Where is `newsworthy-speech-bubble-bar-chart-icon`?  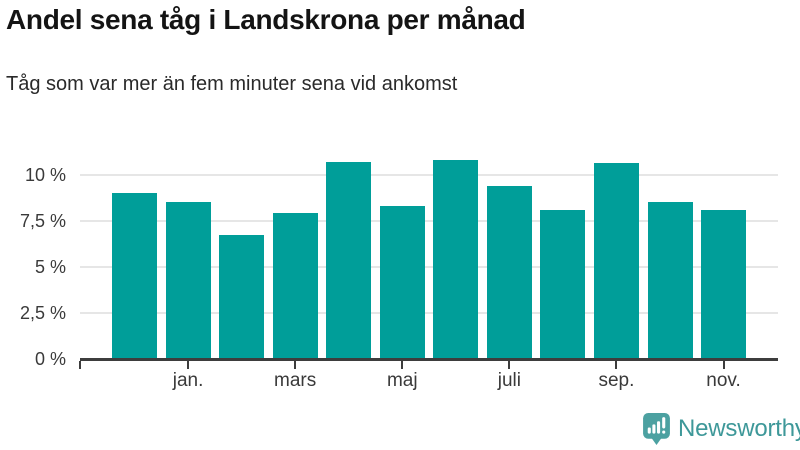
newsworthy-speech-bubble-bar-chart-icon is located at coordinates (656, 429).